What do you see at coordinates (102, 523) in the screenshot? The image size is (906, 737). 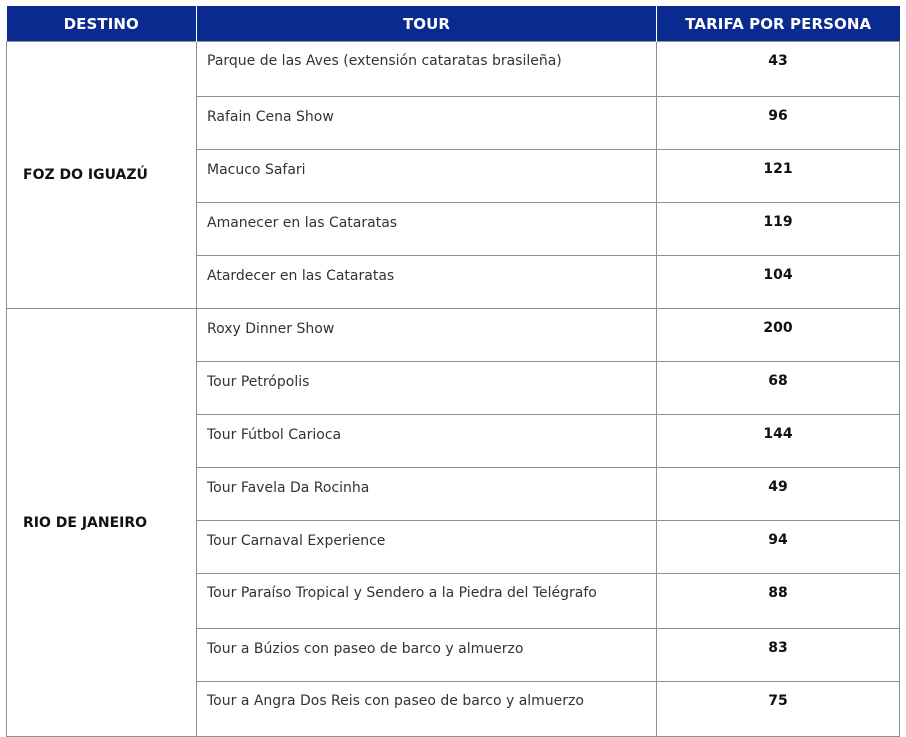 I see `destination-cell-rio: RIO DE JANEIRO` at bounding box center [102, 523].